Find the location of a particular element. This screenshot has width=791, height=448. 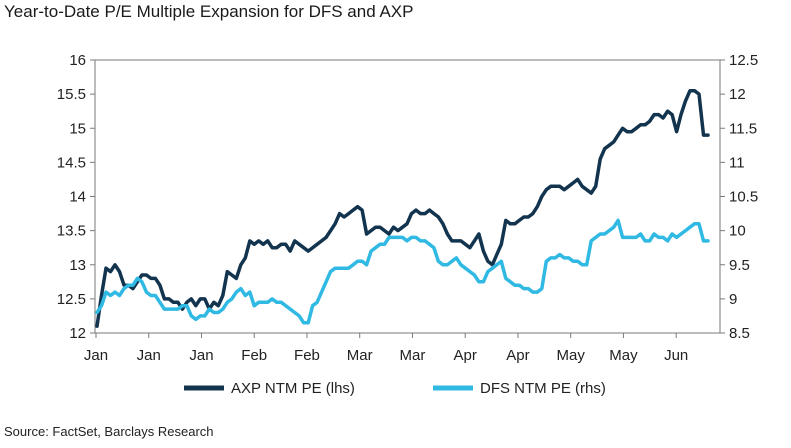

left-tick-label: 15 is located at coordinates (77, 128).